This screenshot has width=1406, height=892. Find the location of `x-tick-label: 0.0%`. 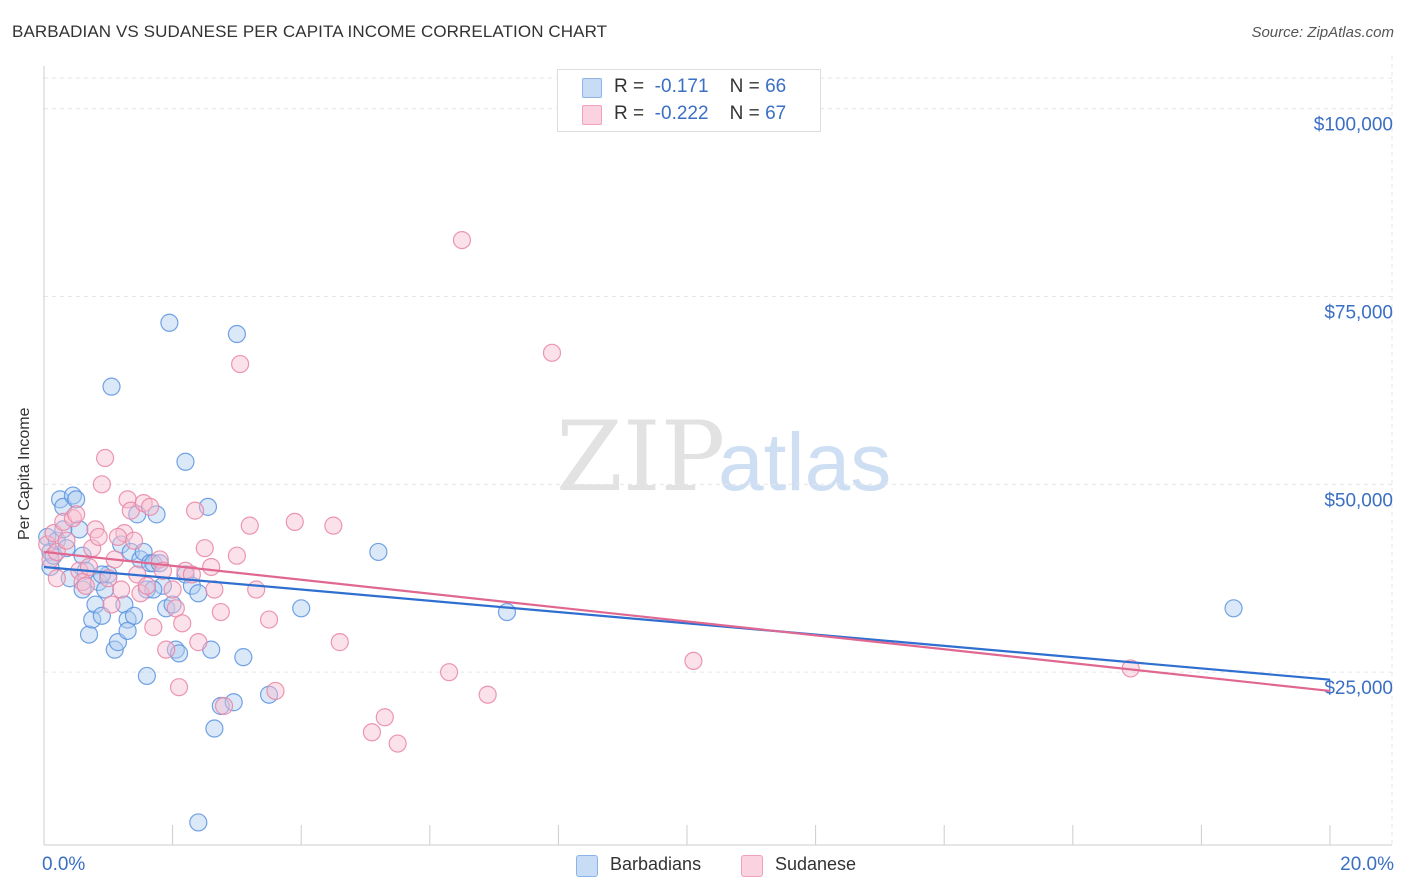

x-tick-label: 0.0% is located at coordinates (63, 864).